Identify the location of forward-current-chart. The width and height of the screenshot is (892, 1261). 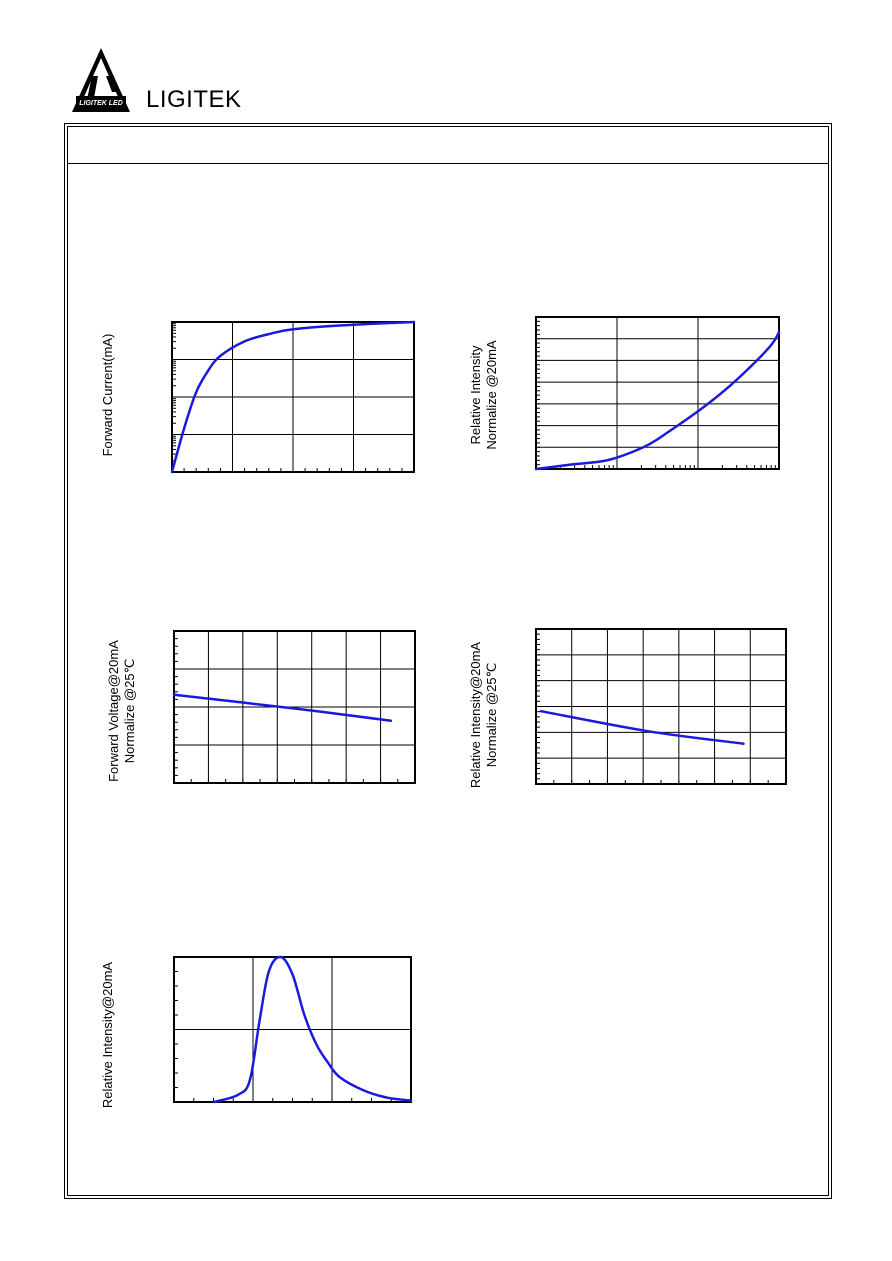
(293, 397).